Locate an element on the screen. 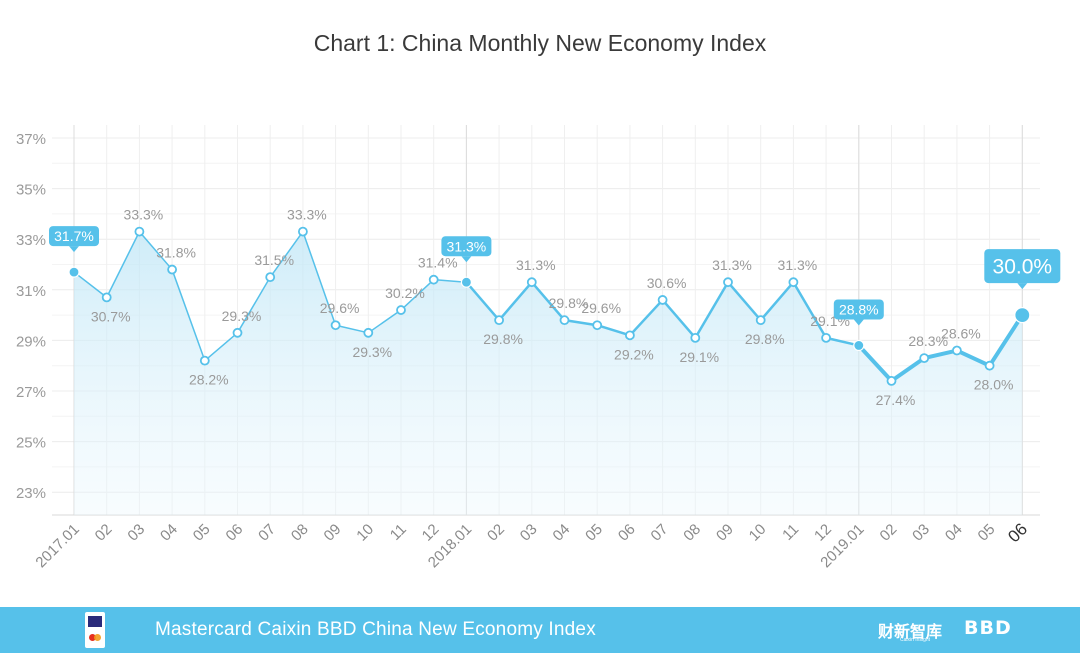 The width and height of the screenshot is (1080, 653). y-tick-label: 23% is located at coordinates (31, 493).